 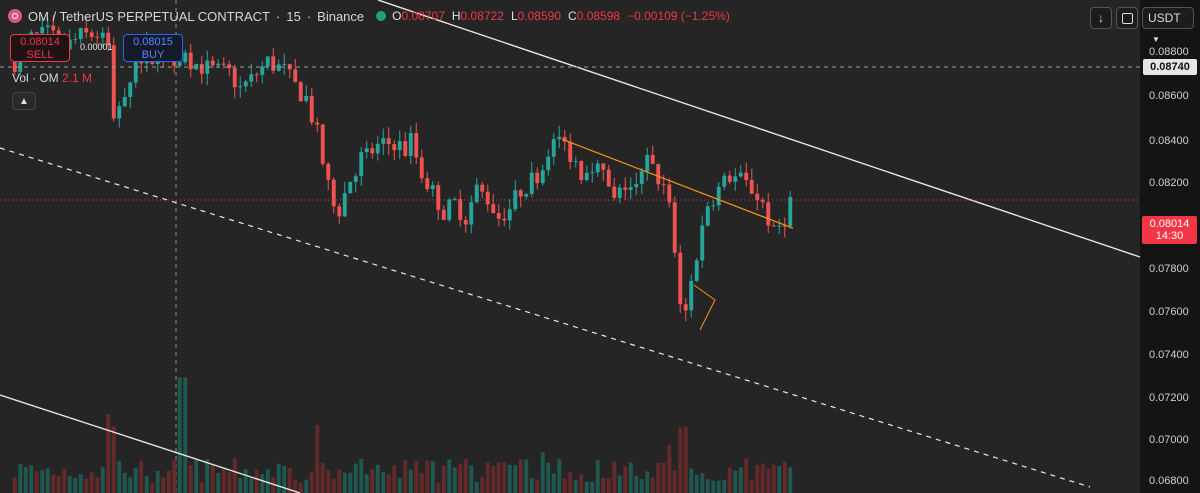 I want to click on symbol-name: OM / TetherUS PERPETUAL CONTRACT, so click(x=149, y=16).